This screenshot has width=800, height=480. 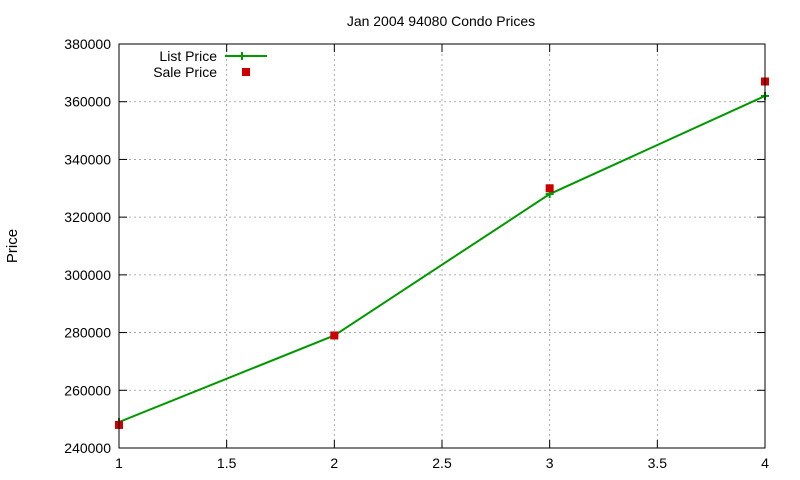 I want to click on y-tick-label: 300000, so click(x=87, y=275).